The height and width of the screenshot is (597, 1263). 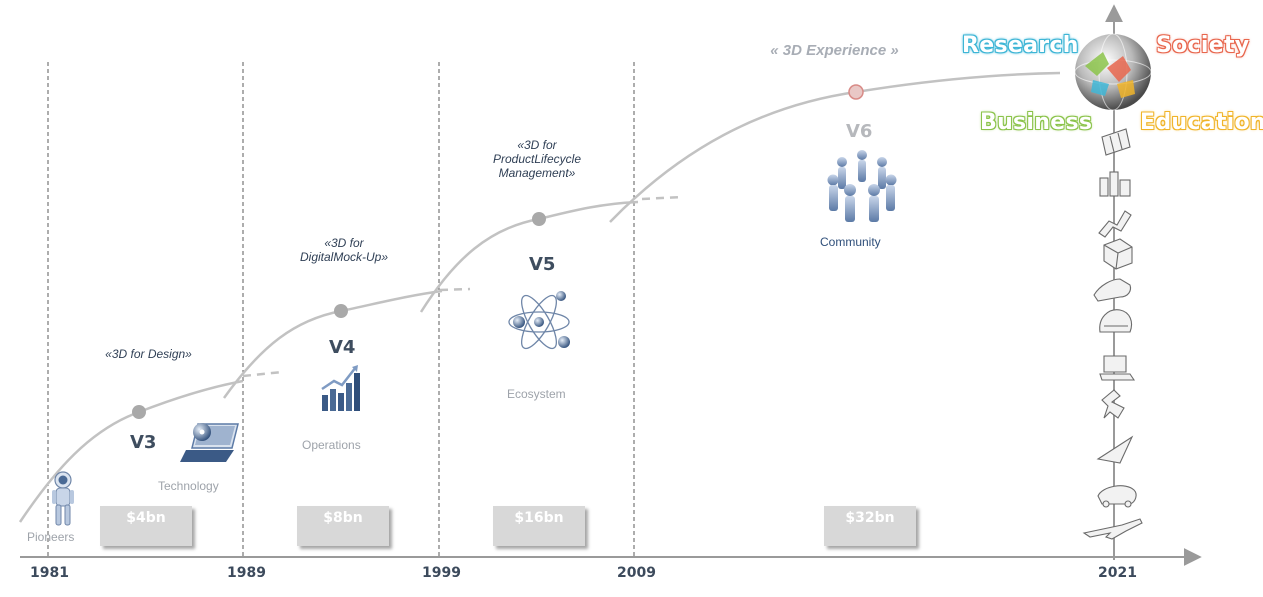 I want to click on year-1999: 1999, so click(x=441, y=573).